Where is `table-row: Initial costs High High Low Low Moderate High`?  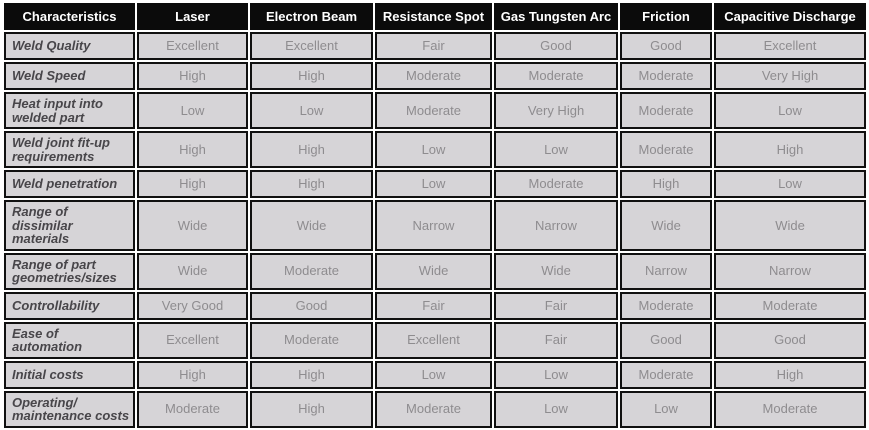
table-row: Initial costs High High Low Low Moderate High is located at coordinates (435, 374).